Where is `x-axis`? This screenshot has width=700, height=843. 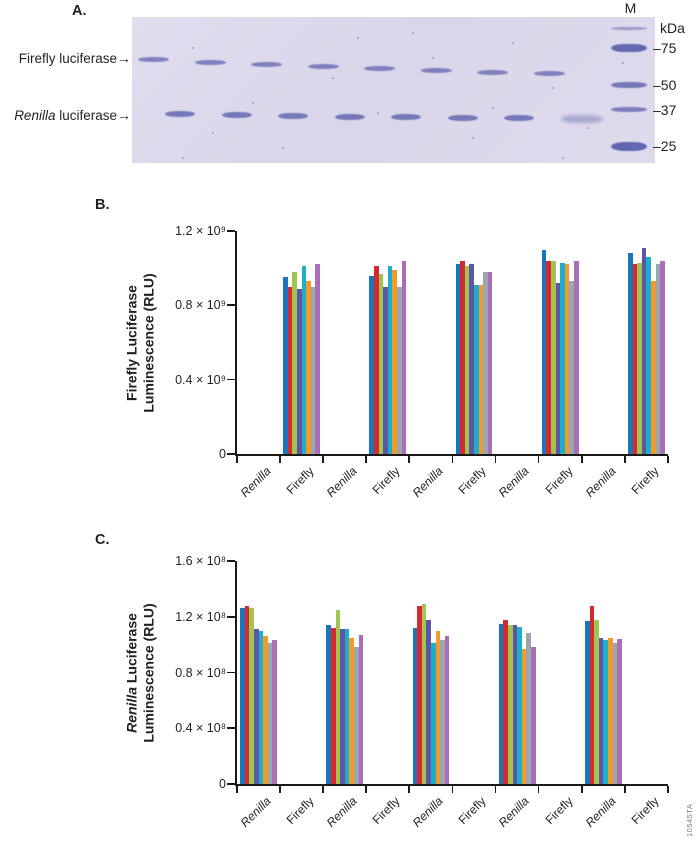 x-axis is located at coordinates (451, 785).